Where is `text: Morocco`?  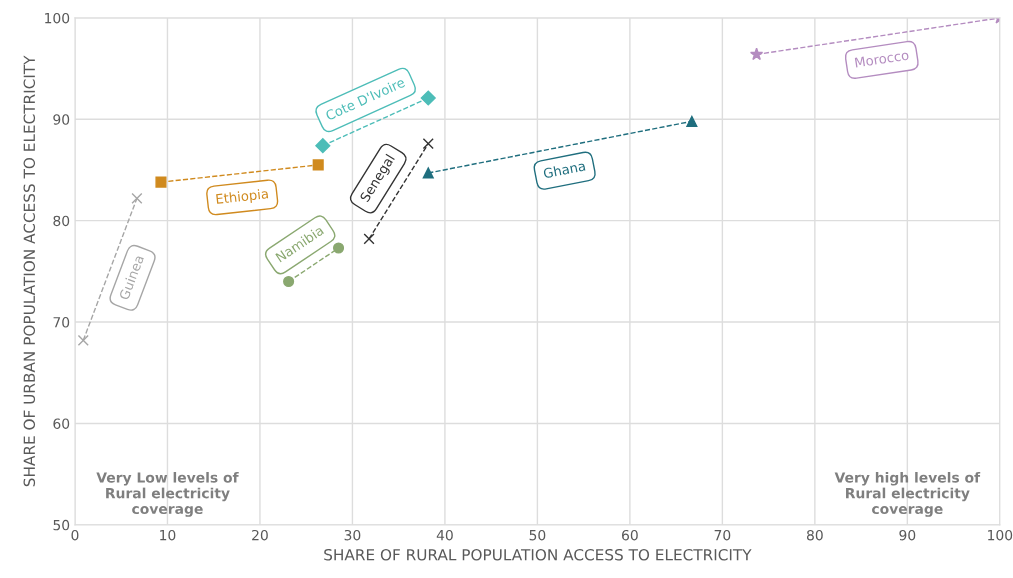 text: Morocco is located at coordinates (881, 59).